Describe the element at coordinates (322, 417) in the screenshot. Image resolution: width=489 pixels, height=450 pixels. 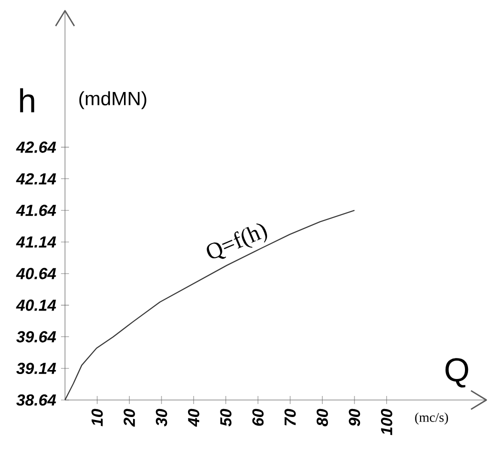
I see `x-tick-label: 80` at that location.